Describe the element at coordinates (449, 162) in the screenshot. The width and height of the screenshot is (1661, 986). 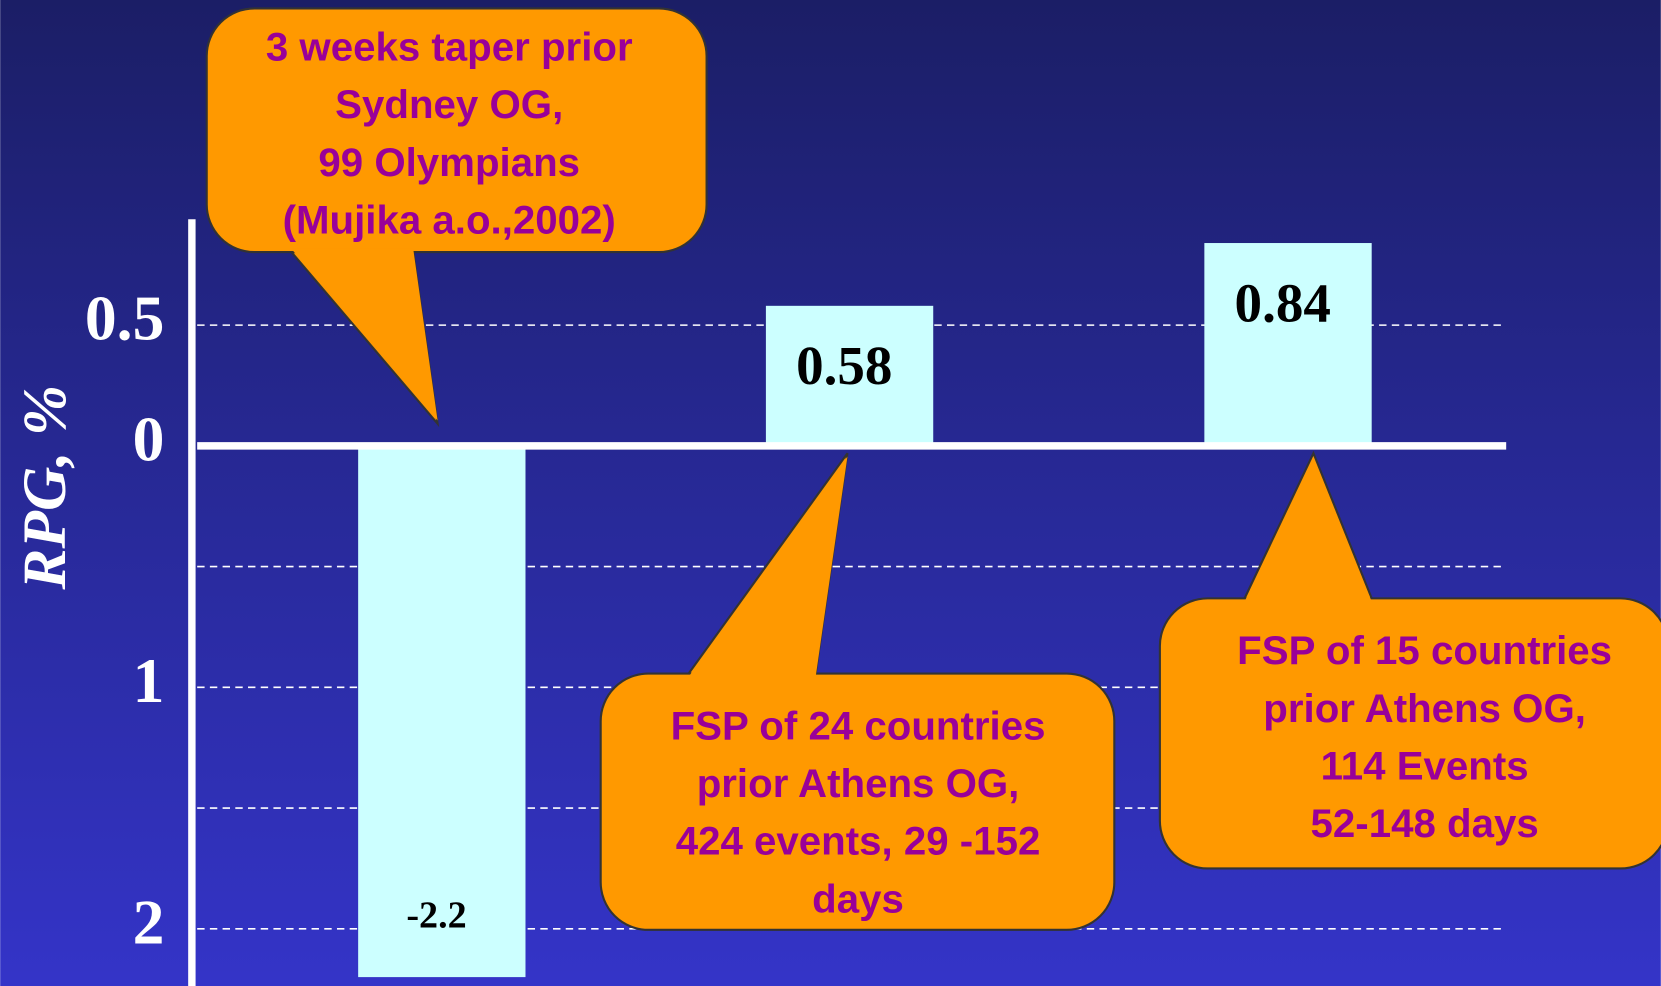
I see `callout-text: 99 Olympians` at that location.